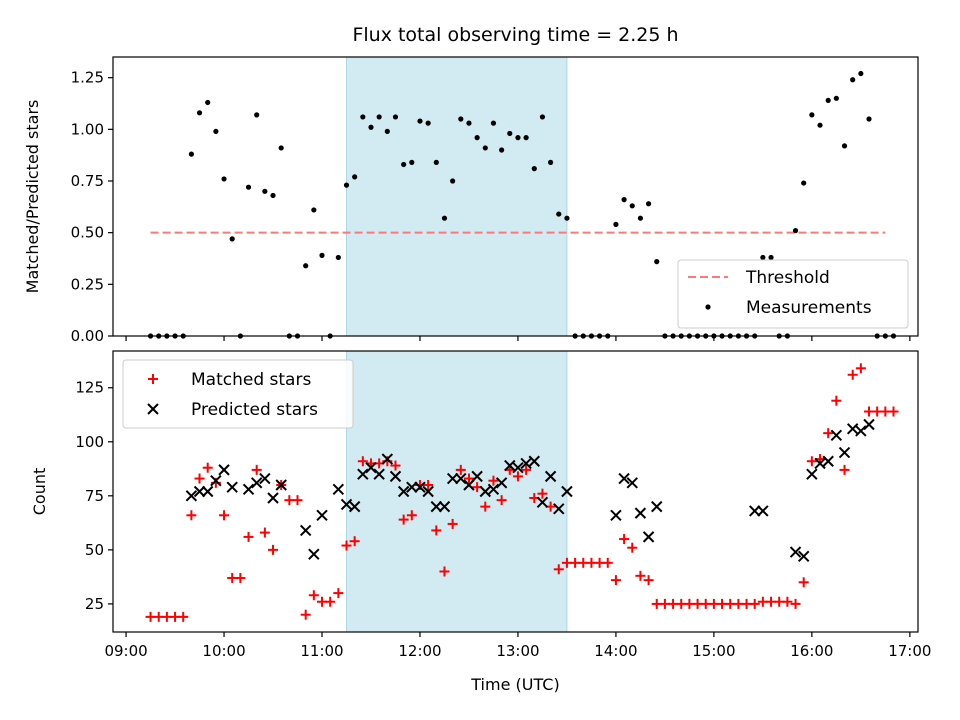 This screenshot has width=960, height=720. What do you see at coordinates (321, 651) in the screenshot?
I see `x-tick-label: 11:00` at bounding box center [321, 651].